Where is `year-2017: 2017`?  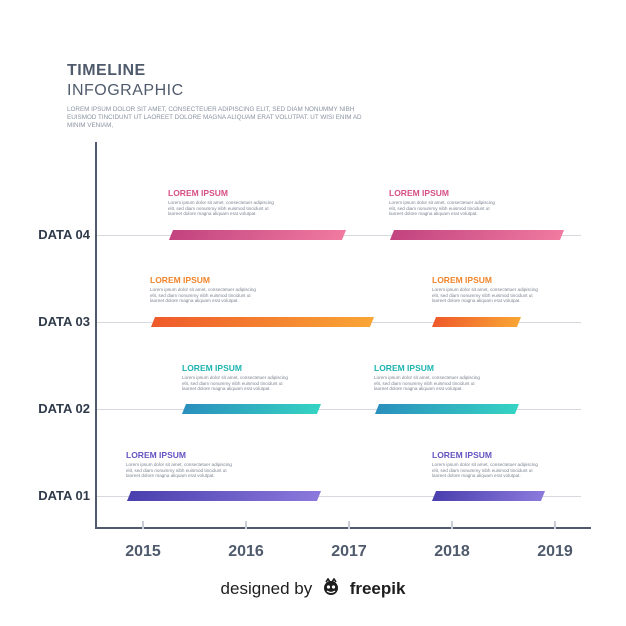 year-2017: 2017 is located at coordinates (349, 551).